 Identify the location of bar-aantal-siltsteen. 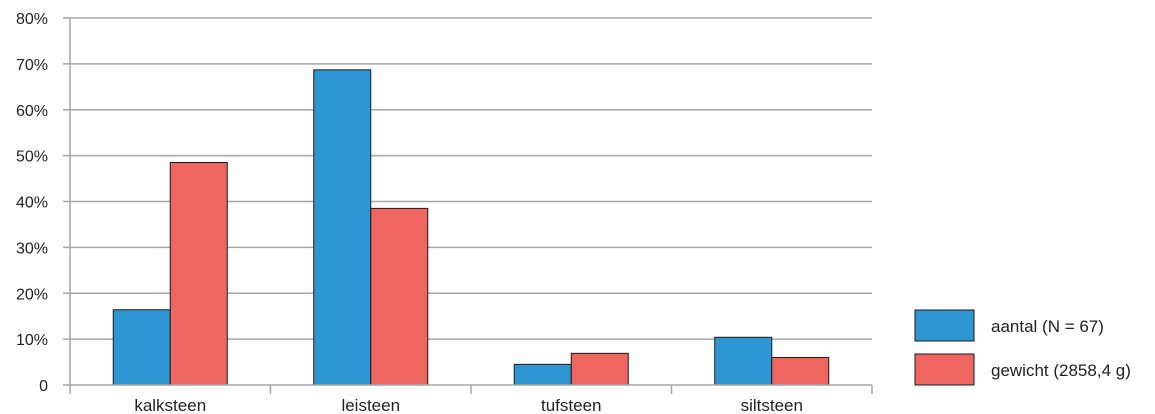
(743, 361).